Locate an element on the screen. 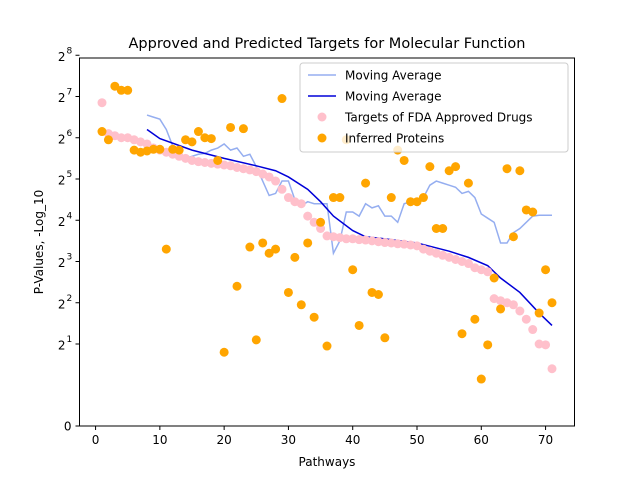 This screenshot has width=636, height=478. y-tick-label-2: 2 is located at coordinates (62, 304).